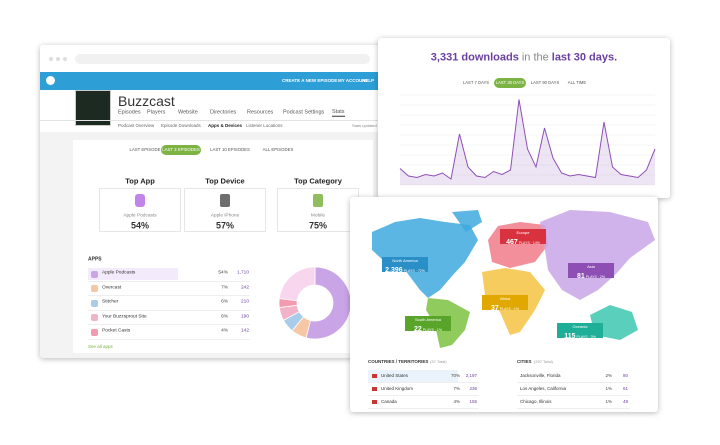 The height and width of the screenshot is (445, 720). What do you see at coordinates (476, 82) in the screenshot?
I see `filter: LAST 7 DAYS` at bounding box center [476, 82].